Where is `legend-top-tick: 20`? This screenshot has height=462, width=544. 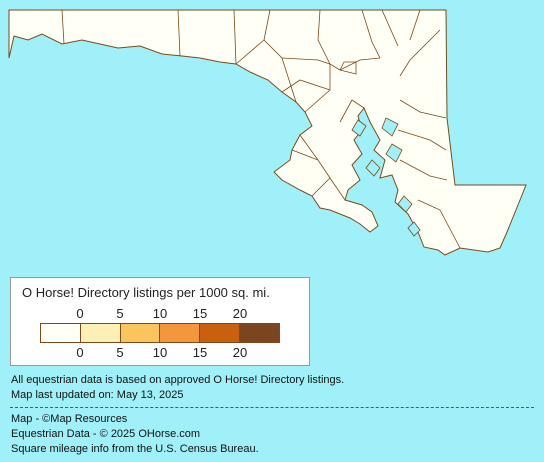
legend-top-tick: 20 is located at coordinates (240, 313).